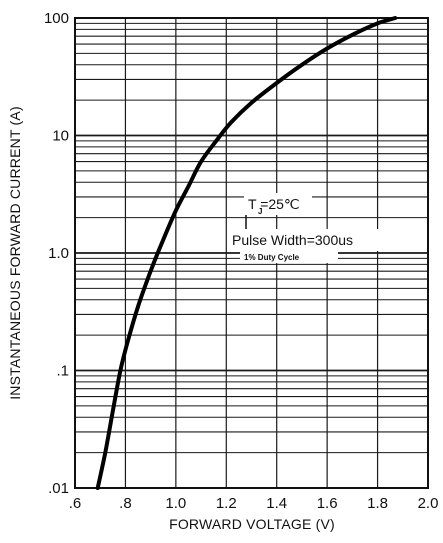  Describe the element at coordinates (428, 503) in the screenshot. I see `x-tick-label: 2.0` at that location.